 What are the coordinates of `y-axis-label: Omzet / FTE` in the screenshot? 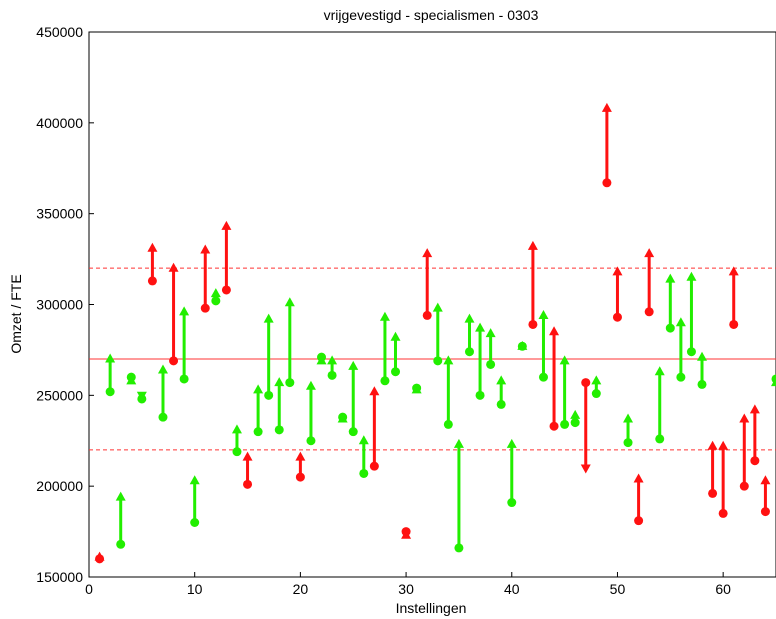 It's located at (16, 313).